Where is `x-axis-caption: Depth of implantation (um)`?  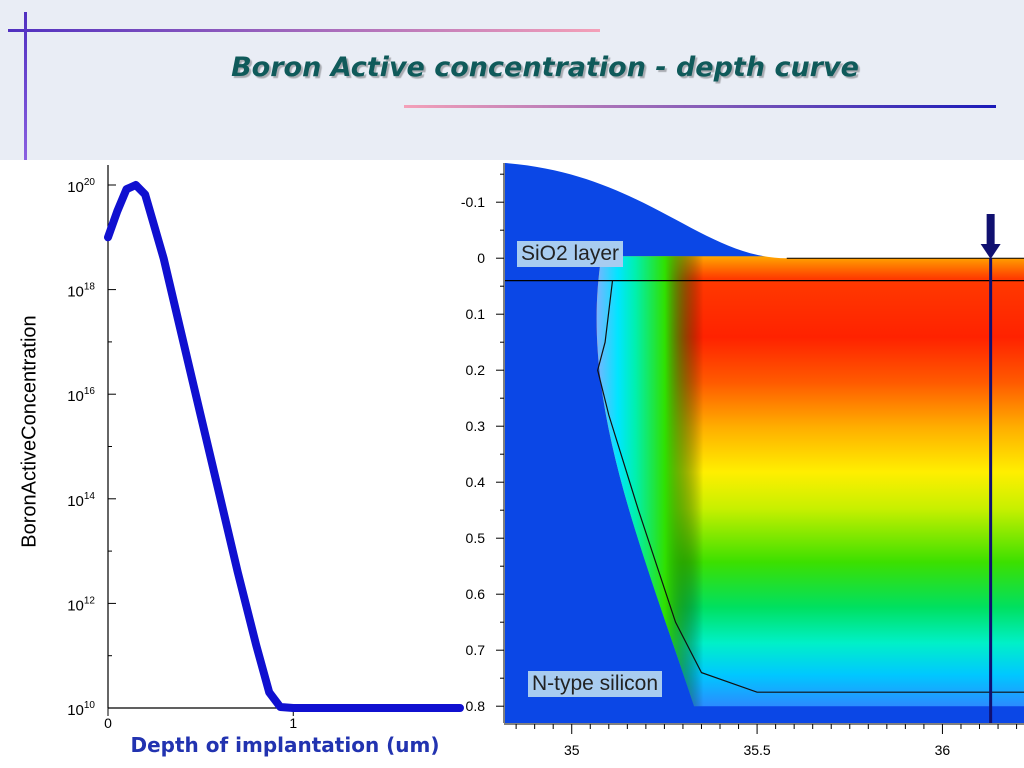
x-axis-caption: Depth of implantation (um) is located at coordinates (285, 745).